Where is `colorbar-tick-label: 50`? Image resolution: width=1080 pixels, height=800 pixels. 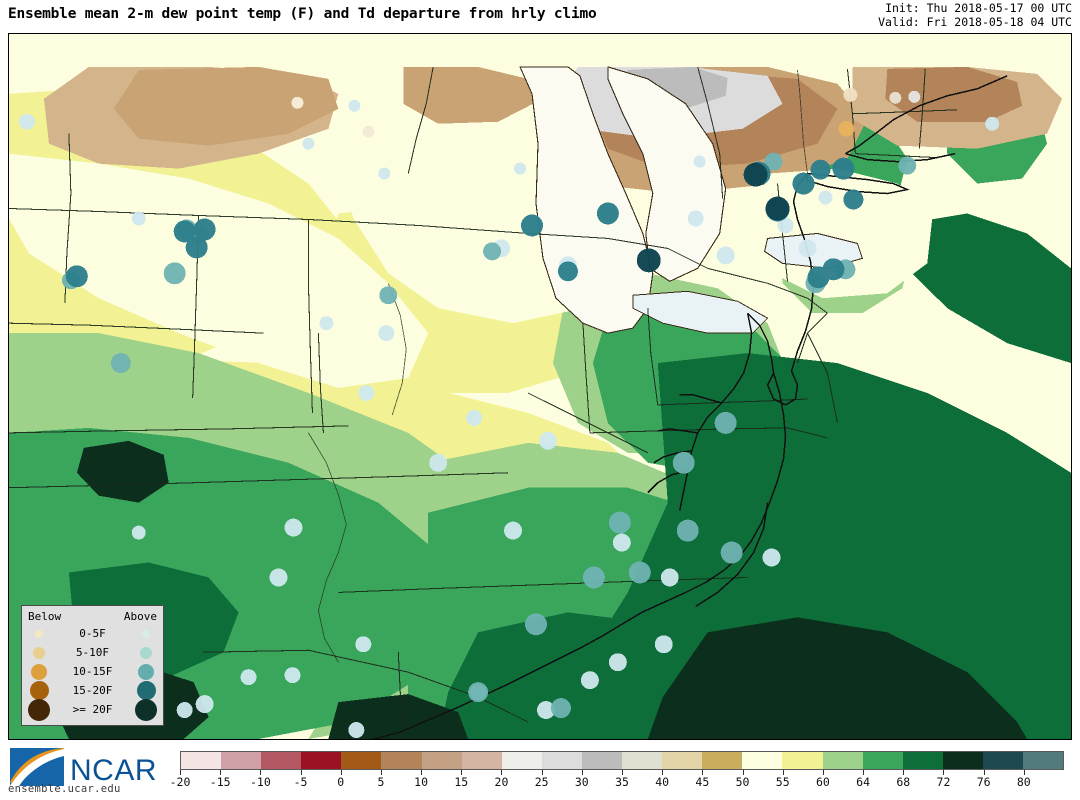
colorbar-tick-label: 50 is located at coordinates (742, 782).